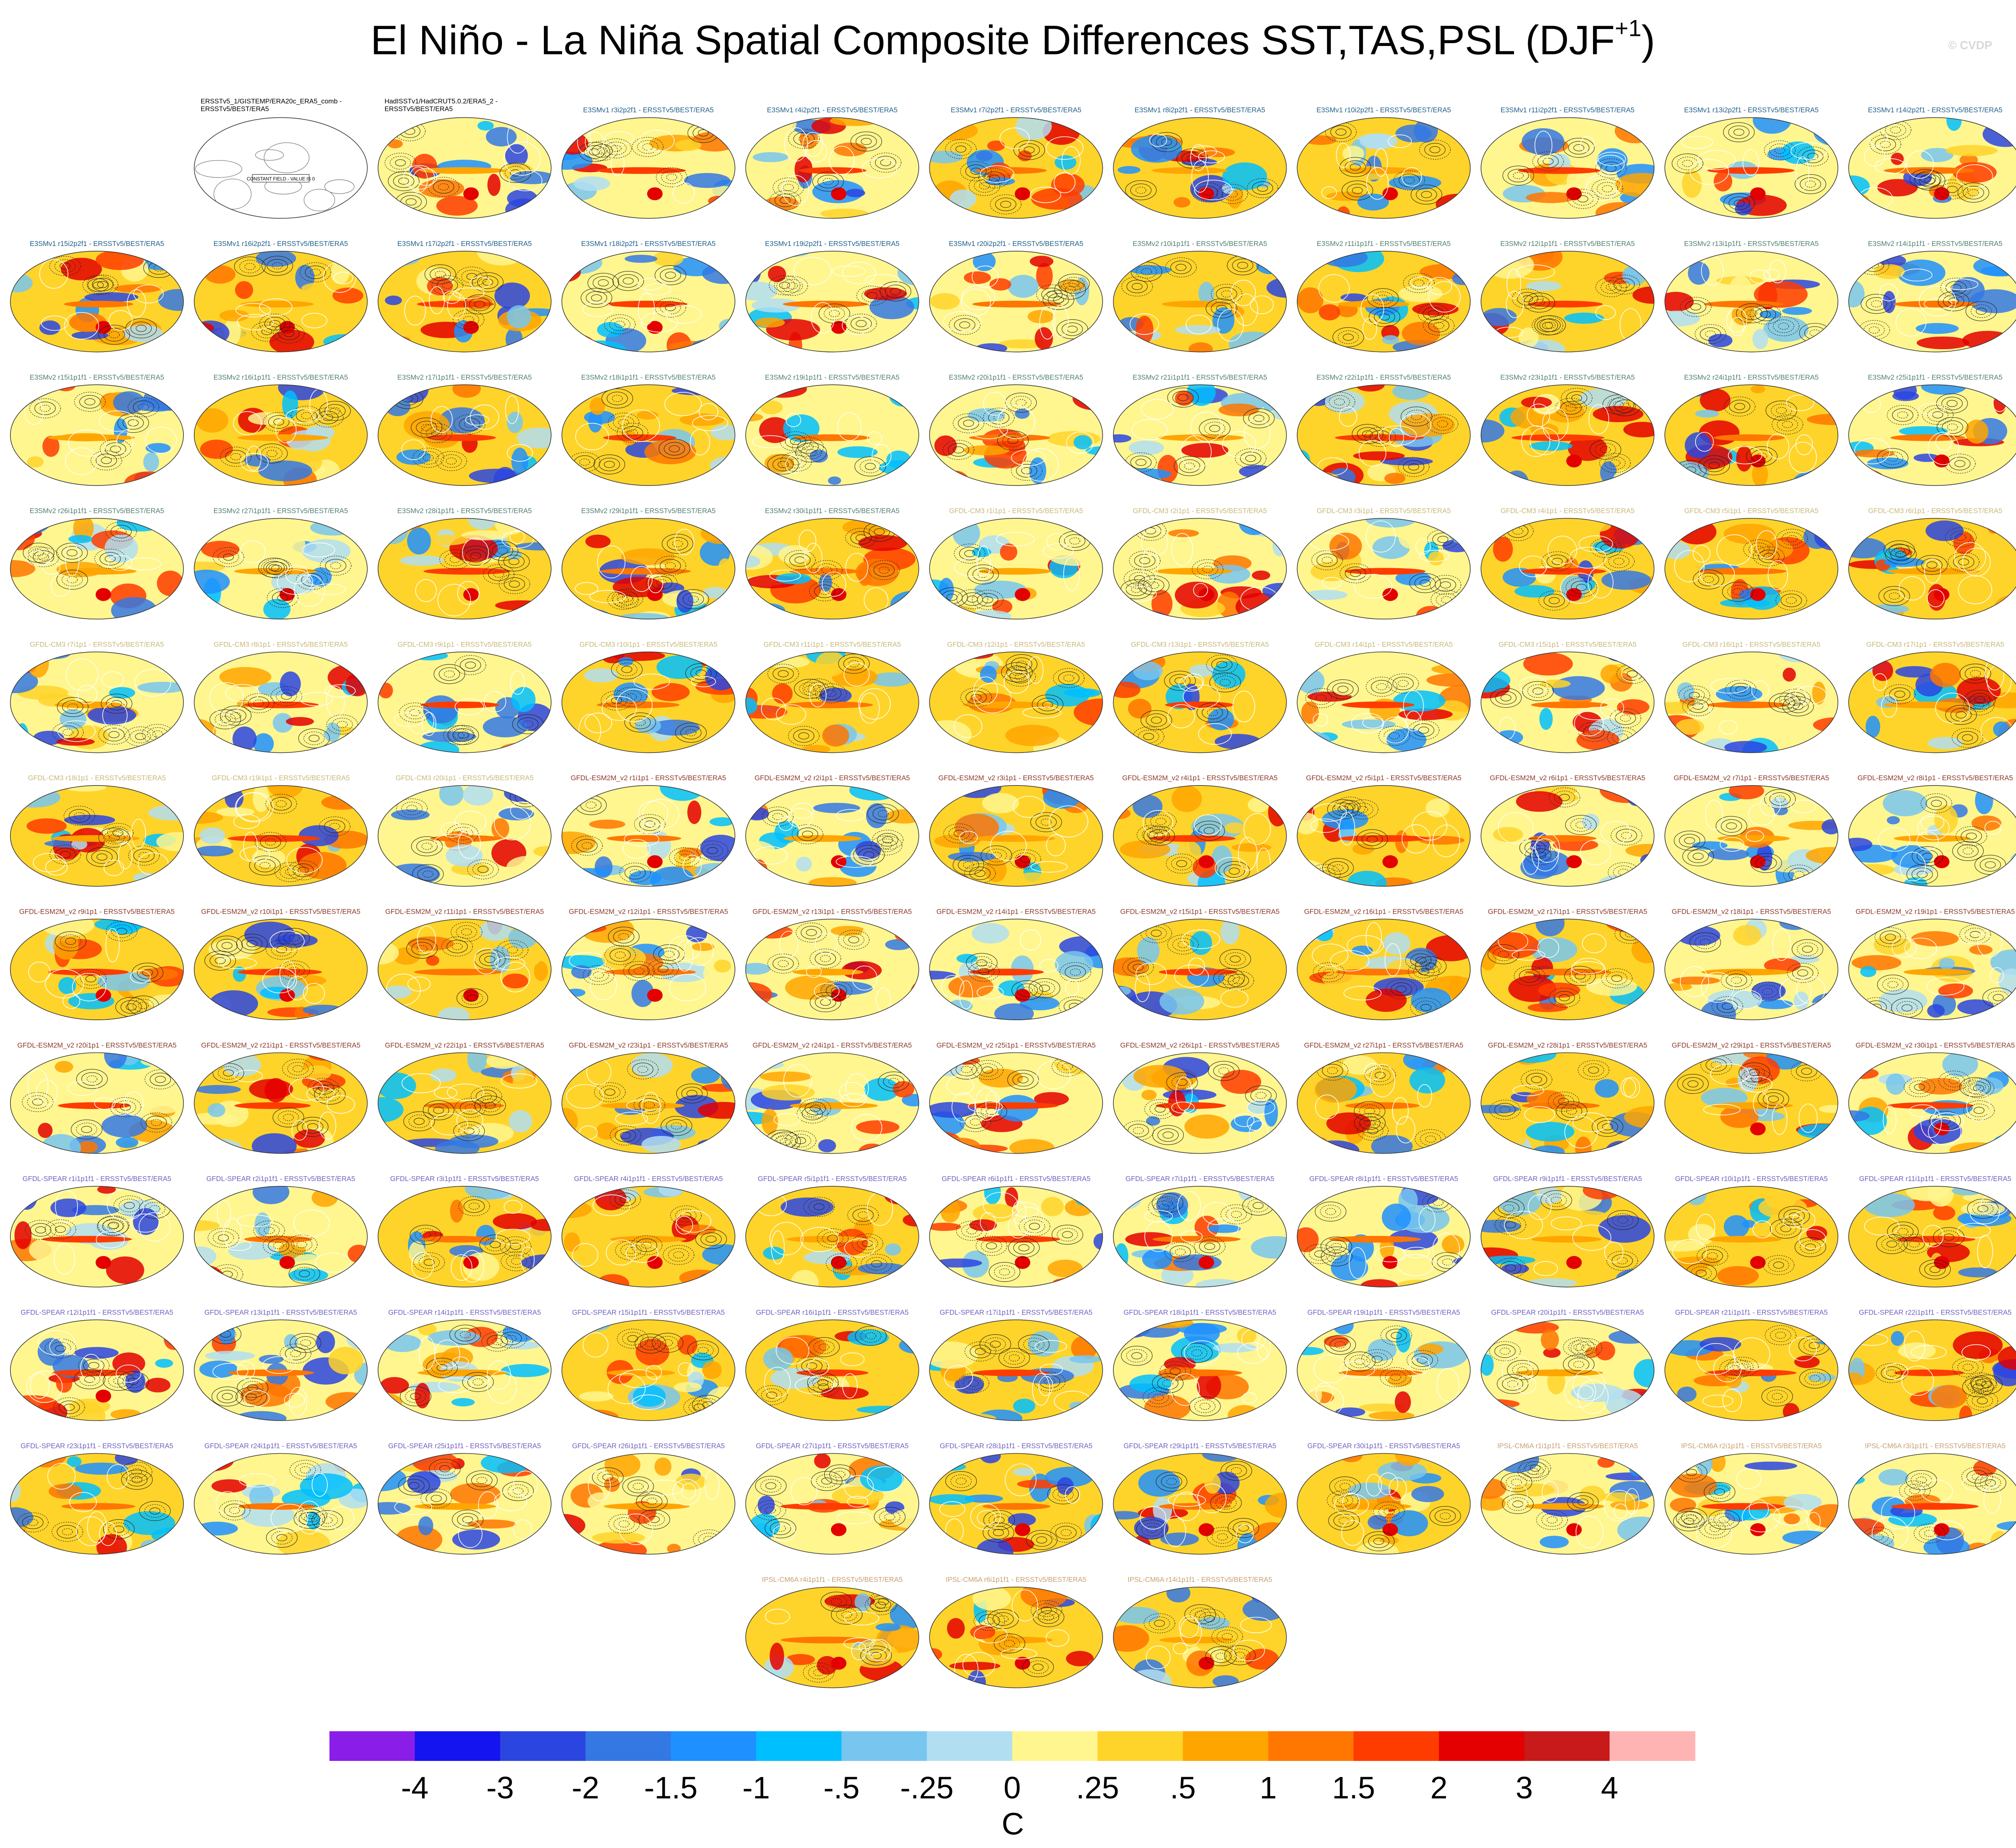  What do you see at coordinates (99, 304) in the screenshot?
I see `equatorial-band` at bounding box center [99, 304].